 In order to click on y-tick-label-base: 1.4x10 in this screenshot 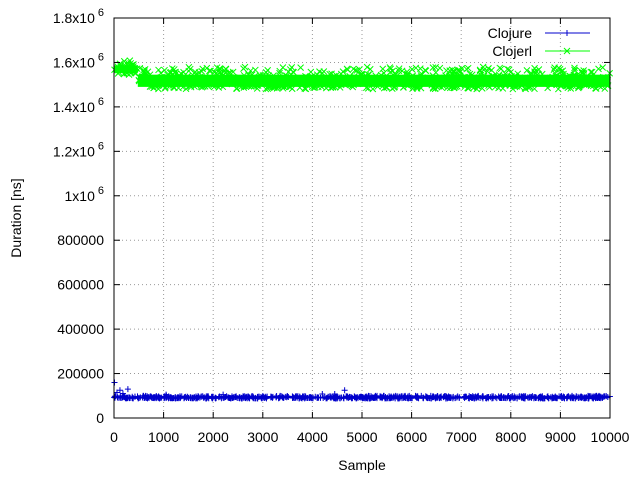, I will do `click(74, 107)`.